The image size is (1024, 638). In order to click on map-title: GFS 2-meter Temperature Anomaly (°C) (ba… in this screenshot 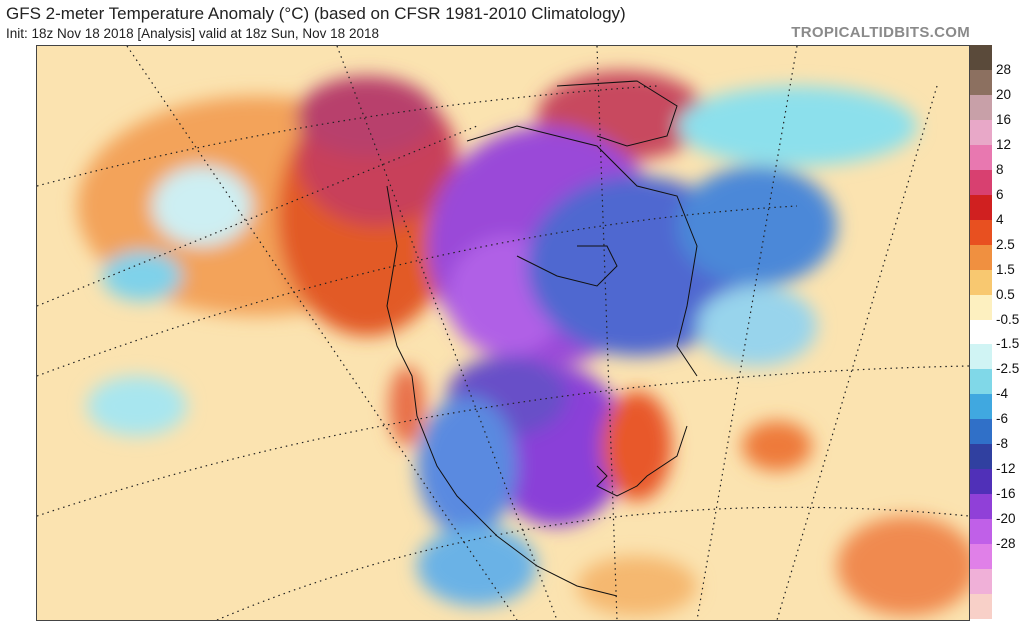, I will do `click(316, 13)`.